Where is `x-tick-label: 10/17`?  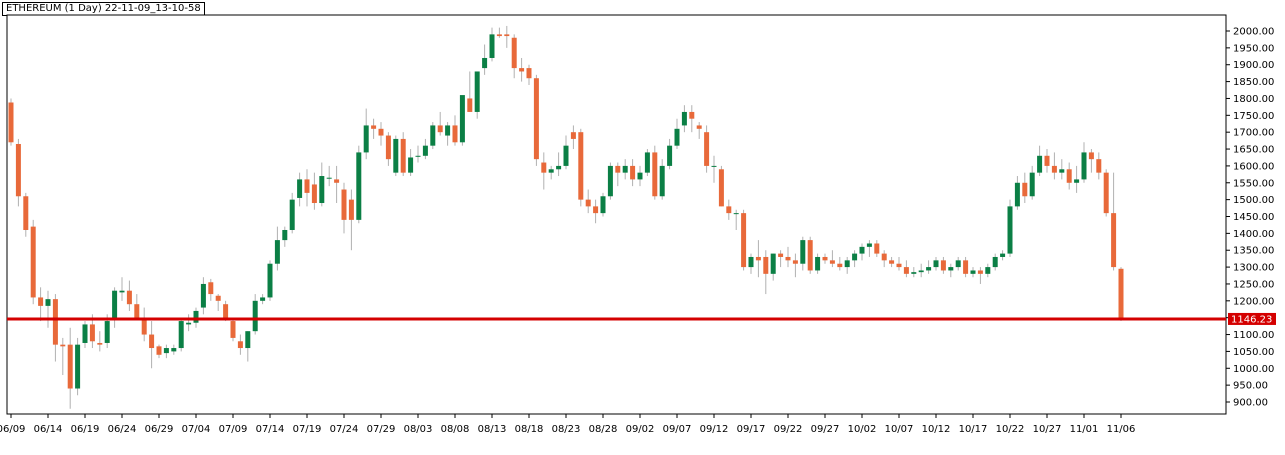 x-tick-label: 10/17 is located at coordinates (973, 429).